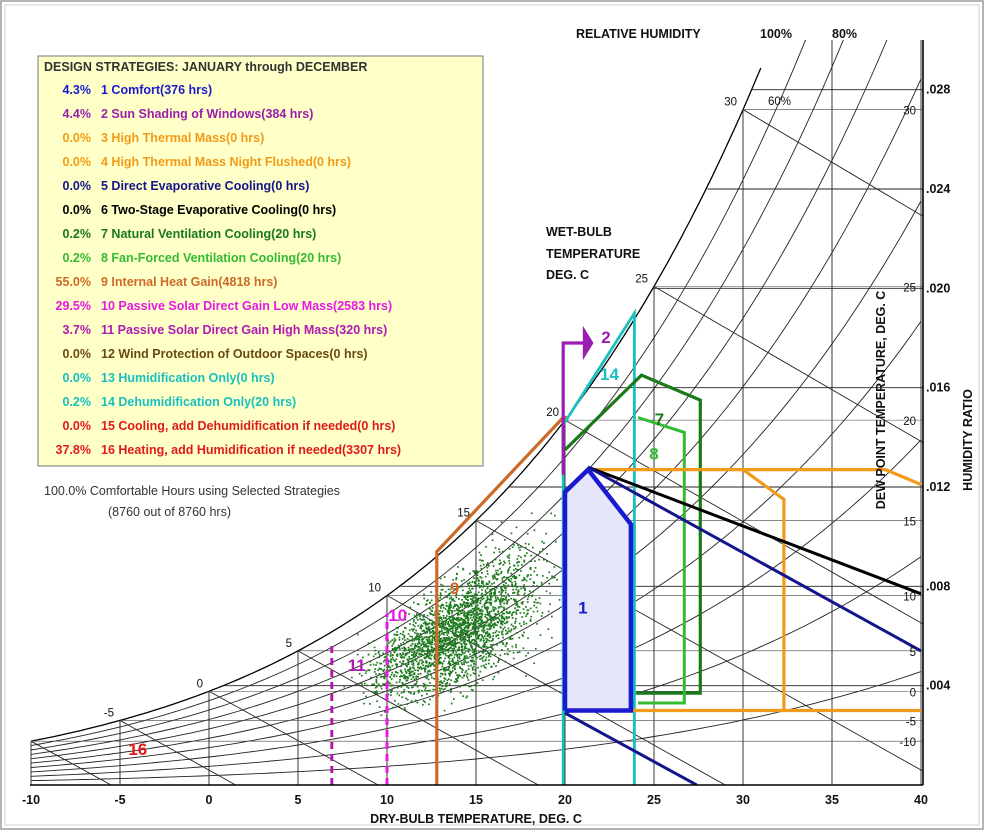 The image size is (984, 835). I want to click on zone-5-direct-evaporative, so click(754, 559).